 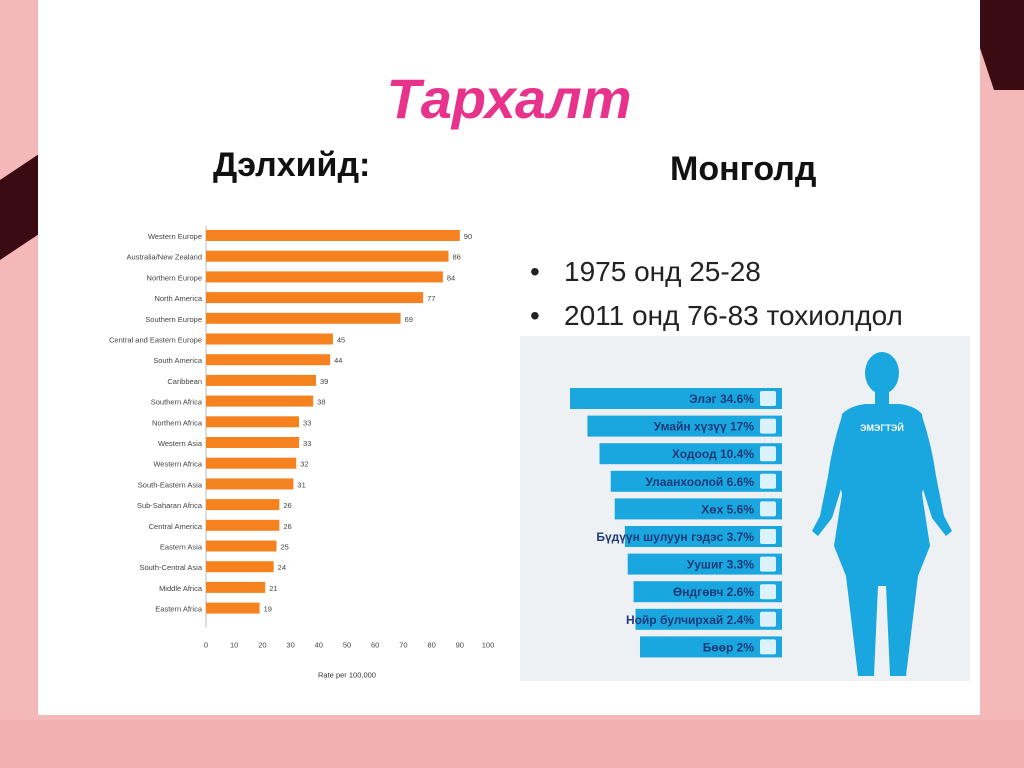 I want to click on bar-value-label: 24, so click(x=282, y=567).